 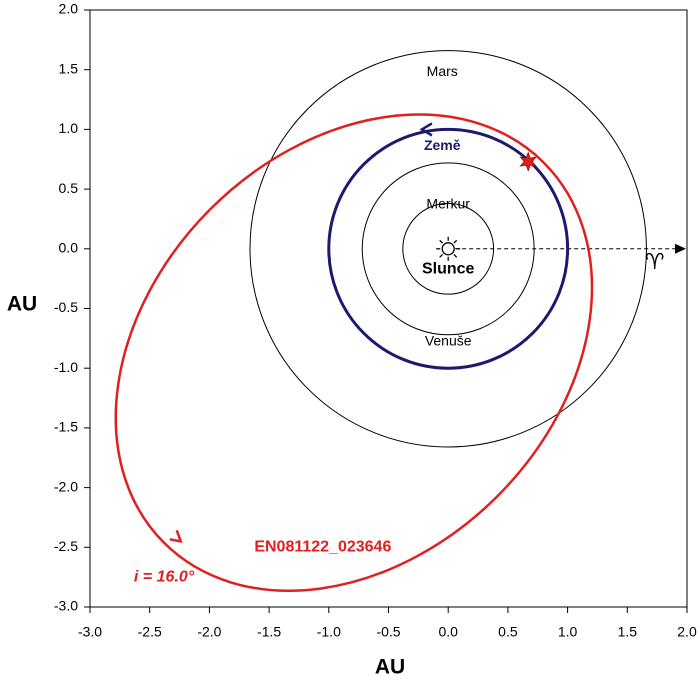 I want to click on planet-label: Mars, so click(x=442, y=71).